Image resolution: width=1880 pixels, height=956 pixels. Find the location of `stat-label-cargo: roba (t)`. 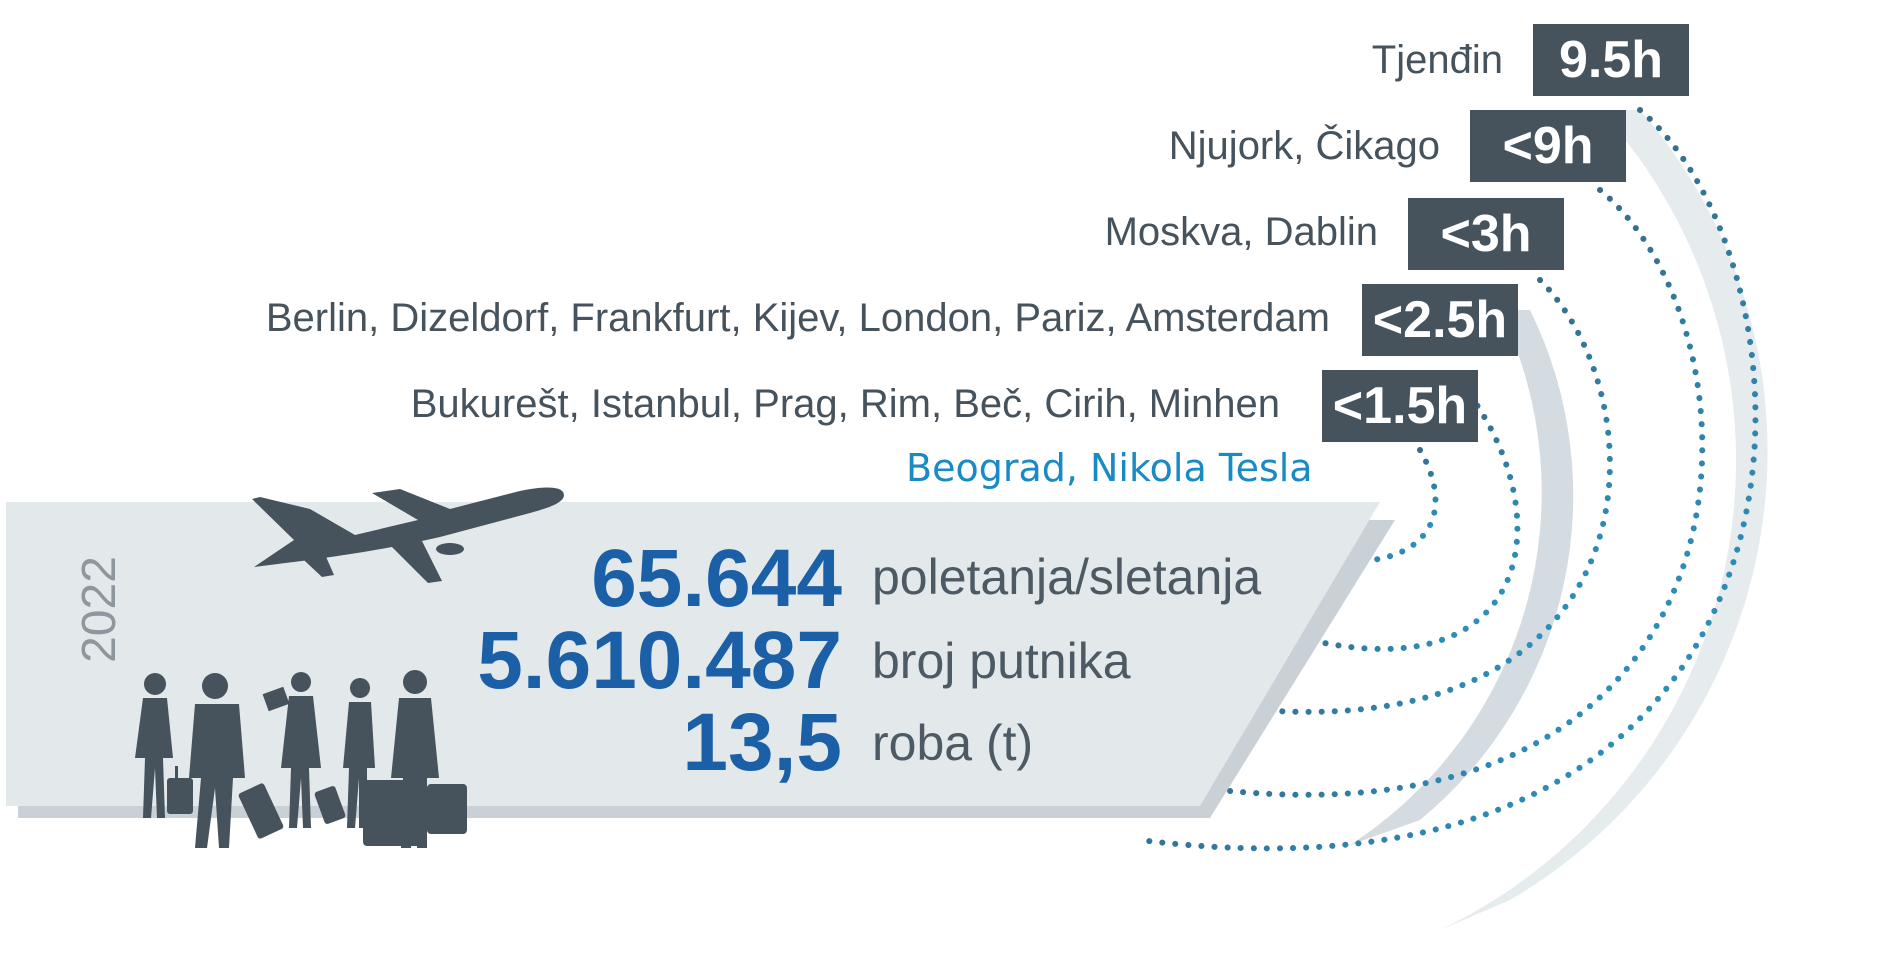

stat-label-cargo: roba (t) is located at coordinates (953, 743).